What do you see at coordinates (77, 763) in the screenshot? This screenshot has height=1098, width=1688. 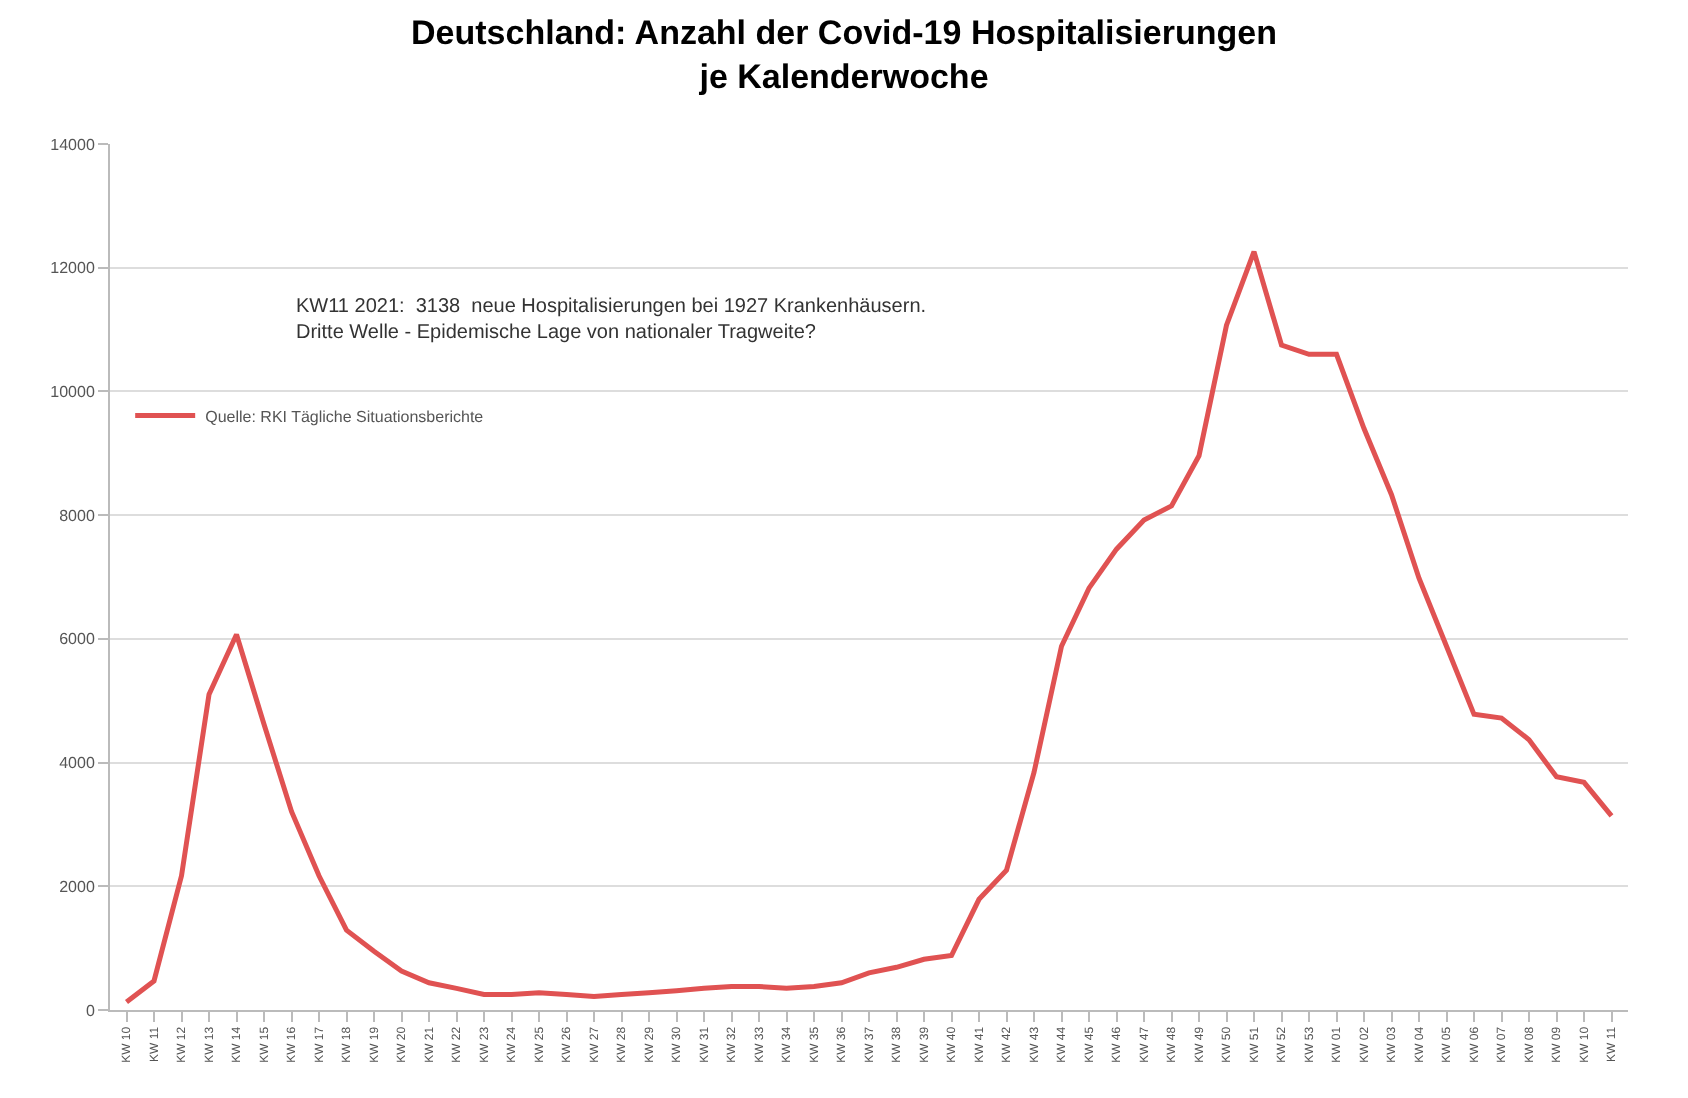 I see `y-tick-label: 4000` at bounding box center [77, 763].